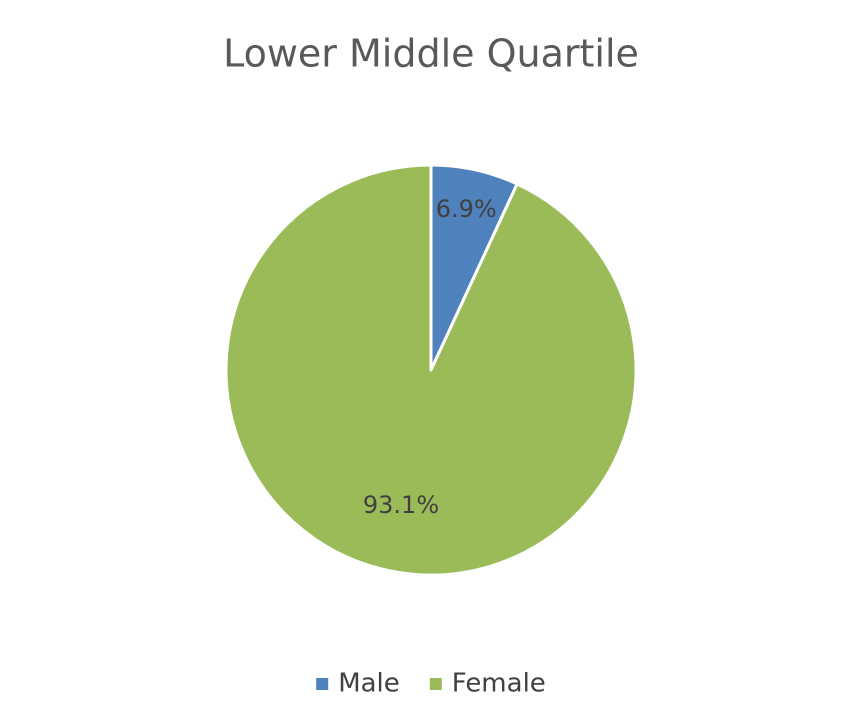 This screenshot has width=861, height=727. What do you see at coordinates (466, 209) in the screenshot?
I see `data-label: 6.9%` at bounding box center [466, 209].